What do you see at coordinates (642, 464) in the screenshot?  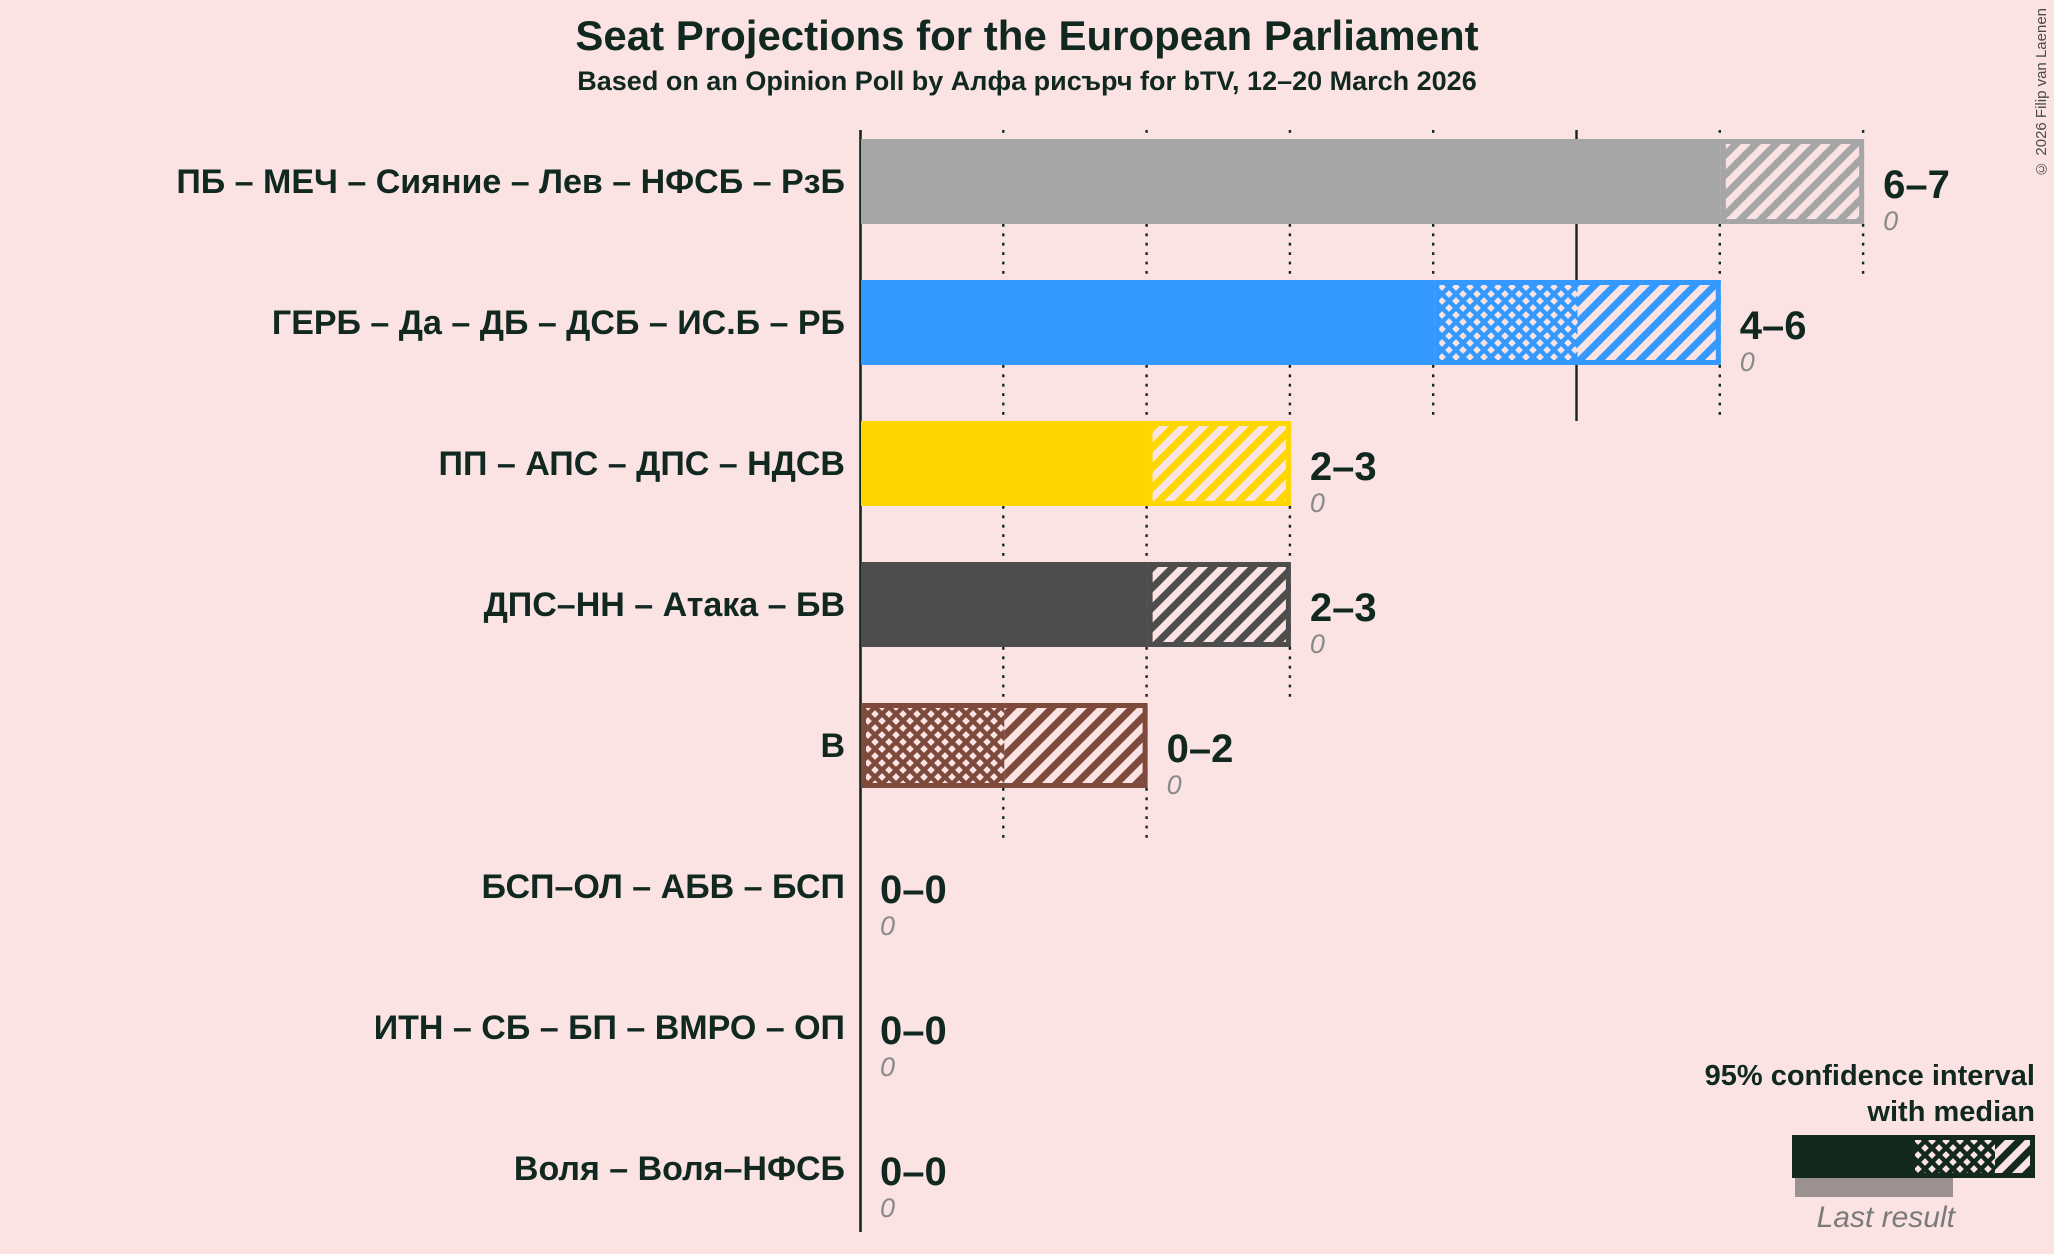 I see `party-label: ПП – АПС – ДПС – НДСВ` at bounding box center [642, 464].